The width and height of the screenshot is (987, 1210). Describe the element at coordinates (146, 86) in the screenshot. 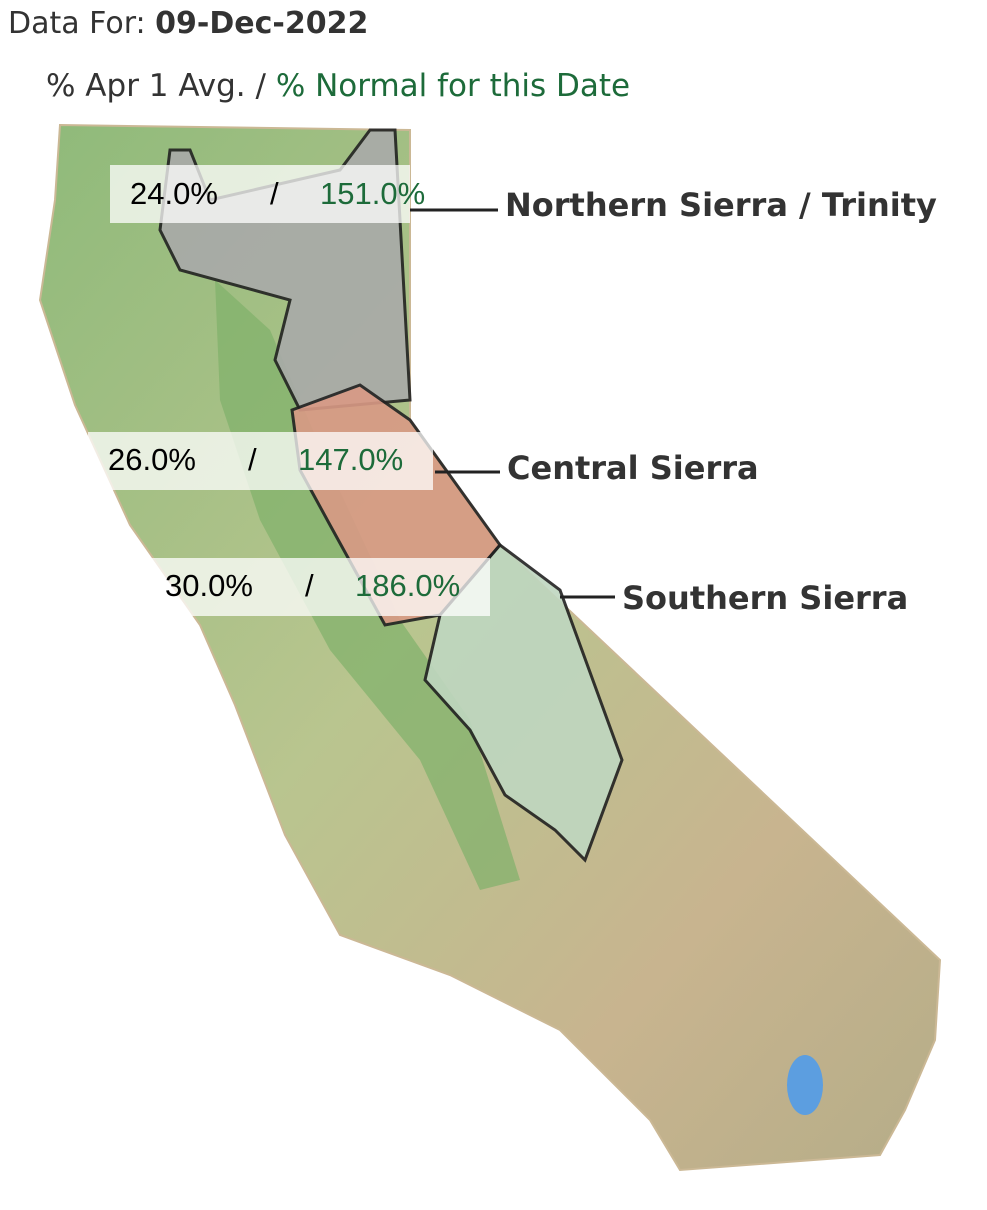

I see `legend-avg: % Apr 1 Avg.` at that location.